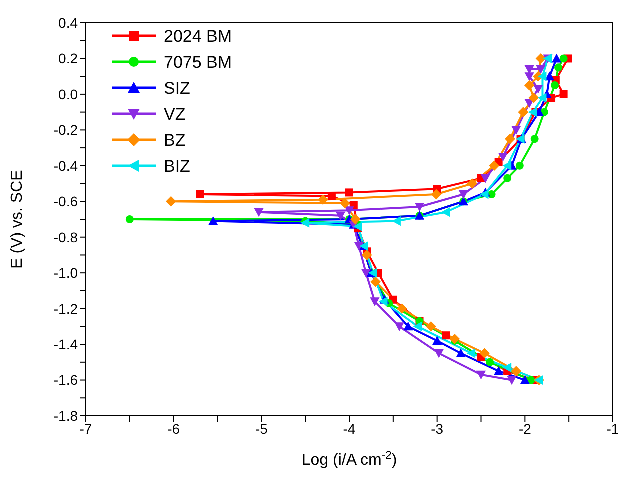 This screenshot has height=479, width=630. What do you see at coordinates (349, 428) in the screenshot?
I see `x-tick-label: -4` at bounding box center [349, 428].